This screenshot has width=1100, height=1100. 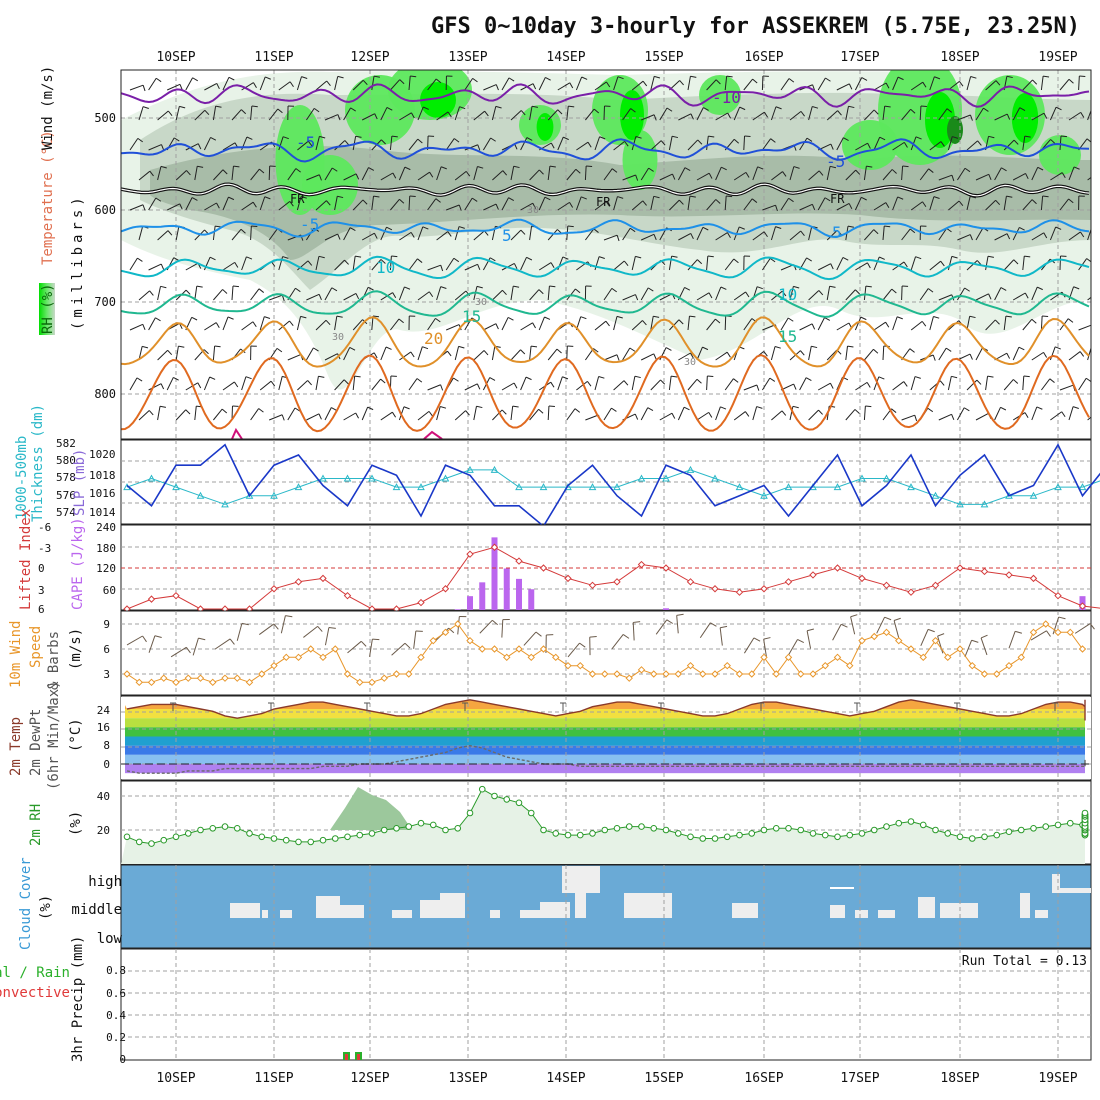 I want to click on contour-label: 15, so click(x=787, y=336).